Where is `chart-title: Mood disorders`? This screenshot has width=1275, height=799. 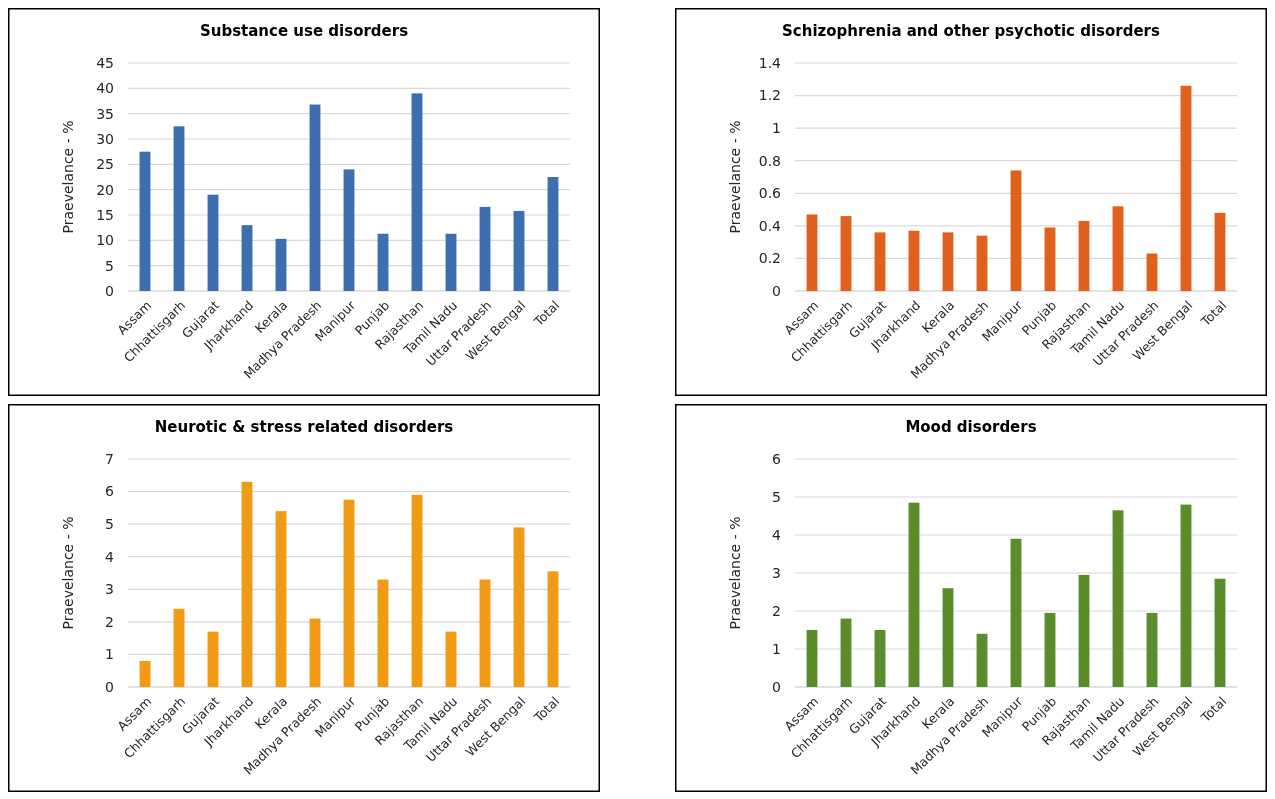
chart-title: Mood disorders is located at coordinates (971, 427).